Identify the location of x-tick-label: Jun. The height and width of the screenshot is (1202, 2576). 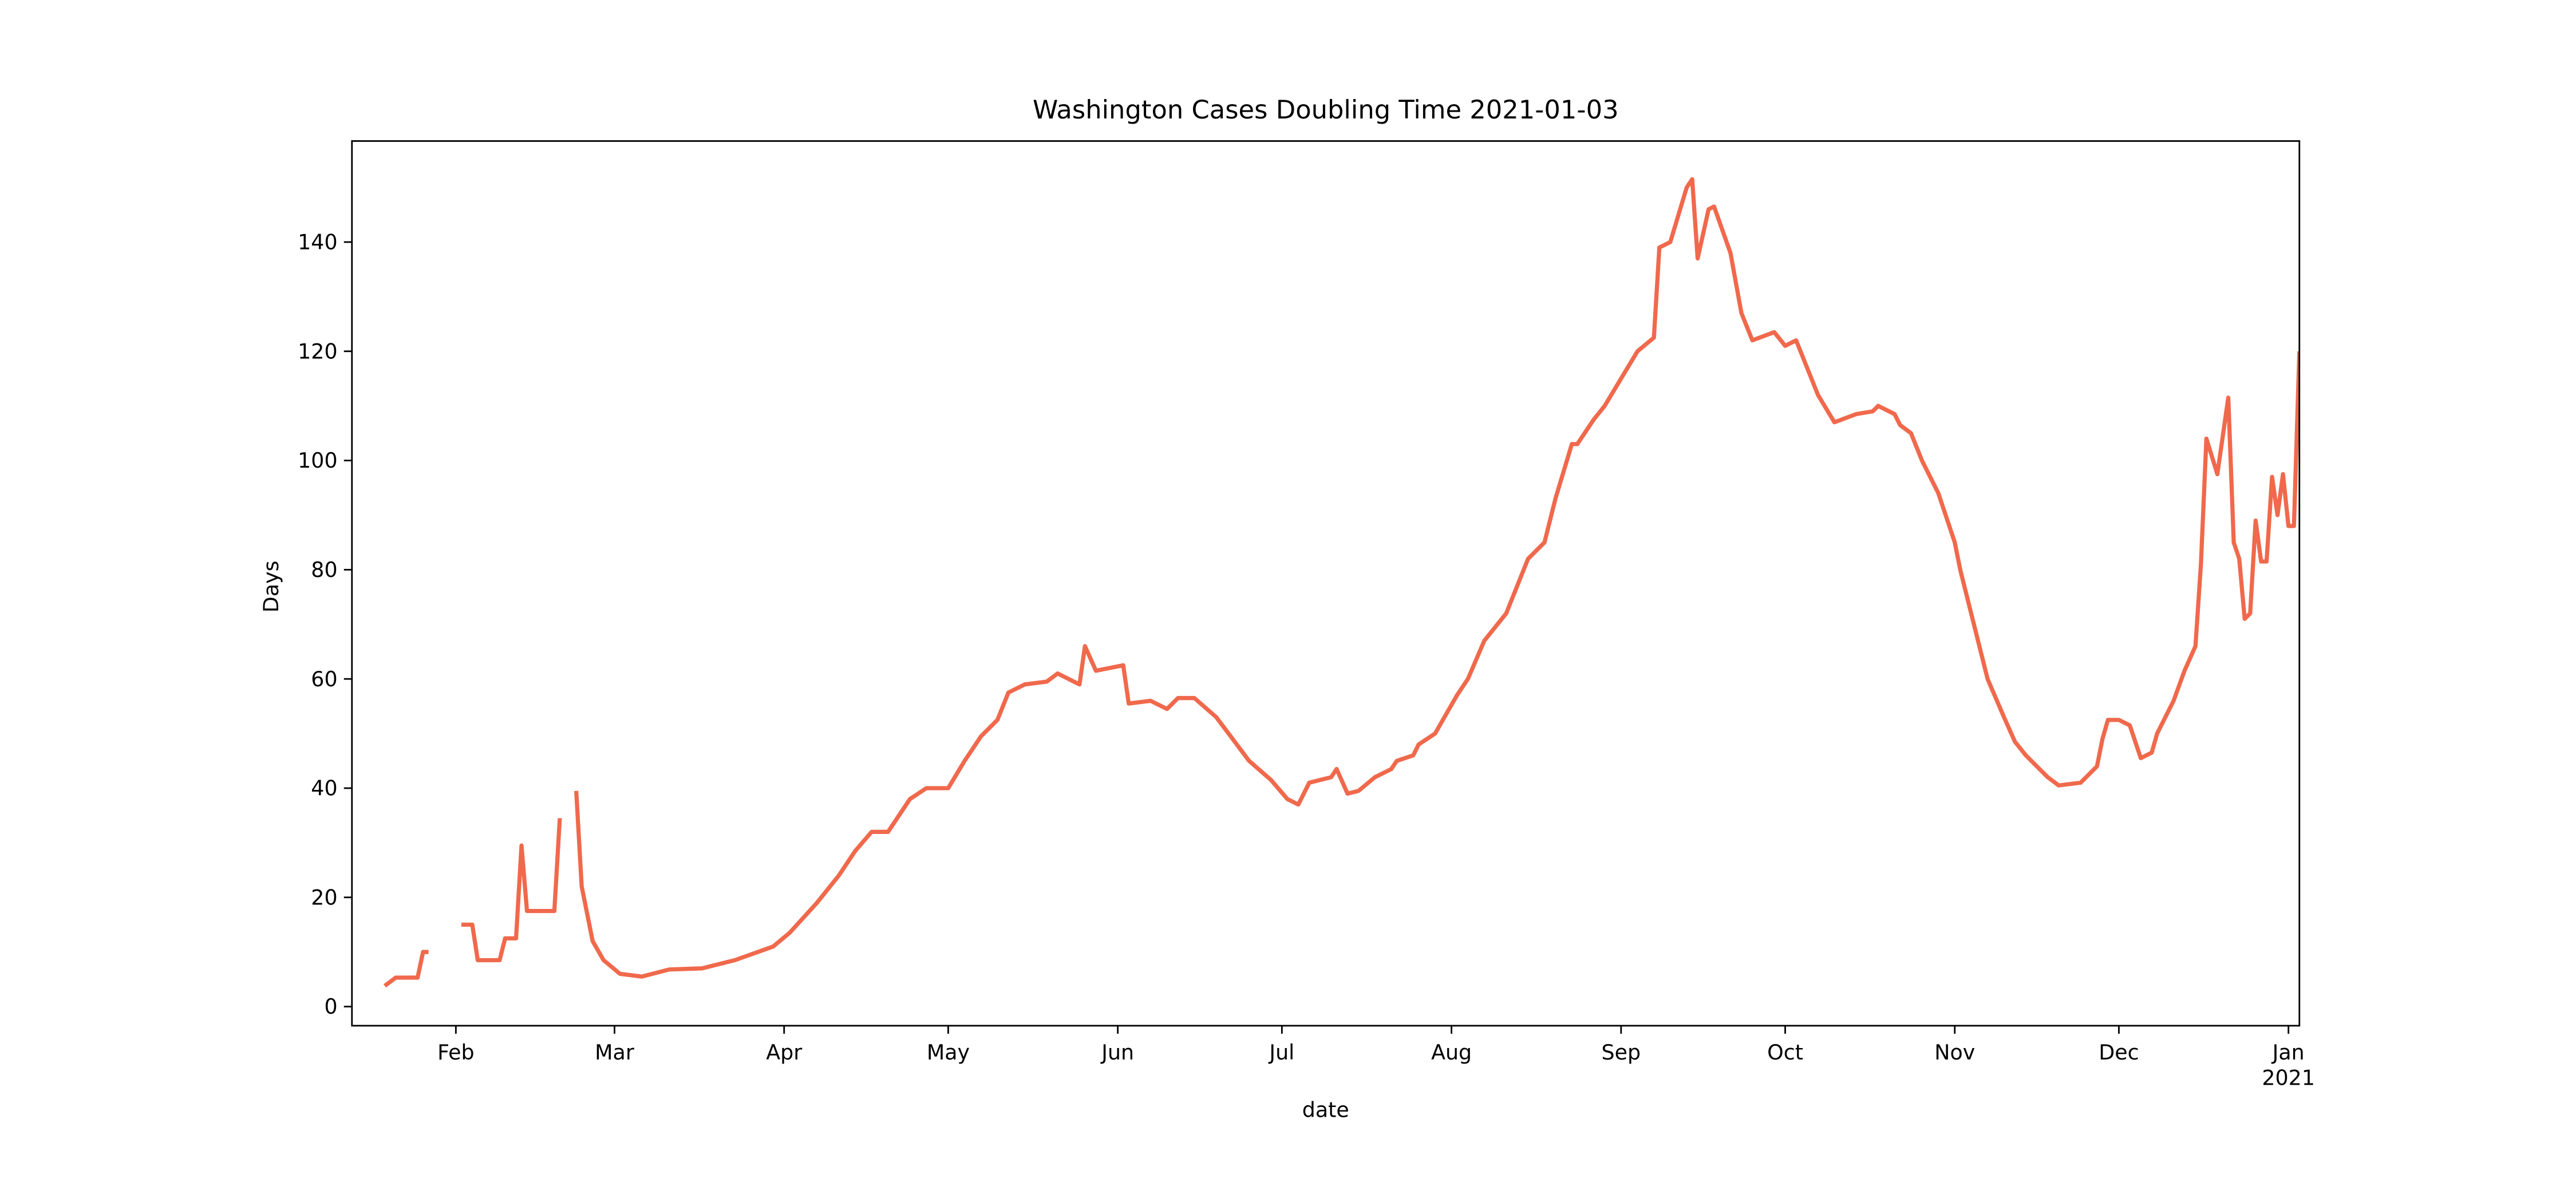
(1117, 1053).